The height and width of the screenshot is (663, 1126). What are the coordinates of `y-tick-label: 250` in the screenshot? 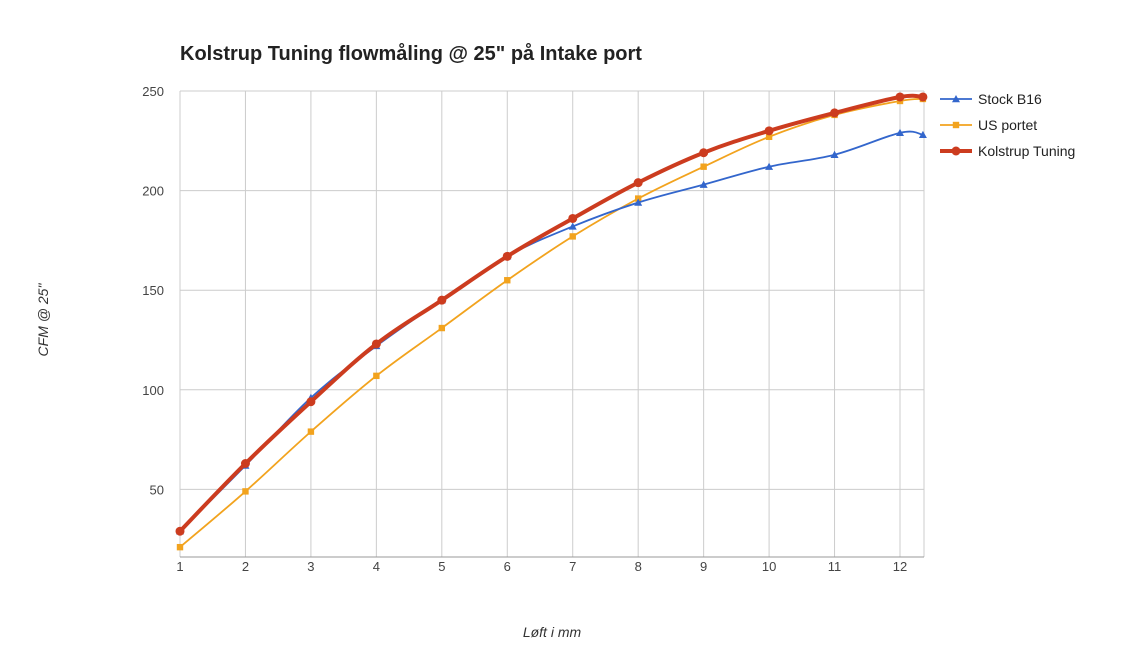 It's located at (153, 91).